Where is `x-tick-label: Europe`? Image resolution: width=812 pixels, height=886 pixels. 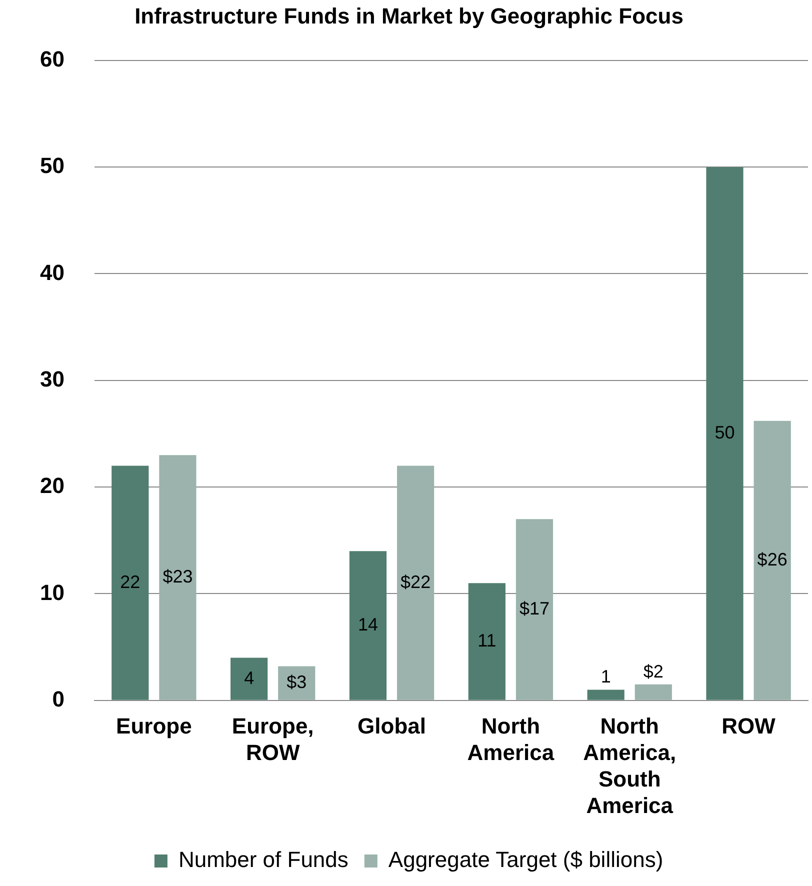 x-tick-label: Europe is located at coordinates (154, 726).